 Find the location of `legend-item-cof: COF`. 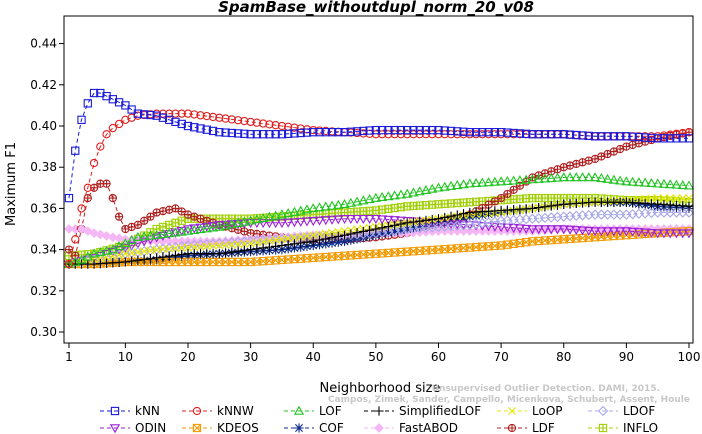

legend-item-cof: COF is located at coordinates (314, 427).